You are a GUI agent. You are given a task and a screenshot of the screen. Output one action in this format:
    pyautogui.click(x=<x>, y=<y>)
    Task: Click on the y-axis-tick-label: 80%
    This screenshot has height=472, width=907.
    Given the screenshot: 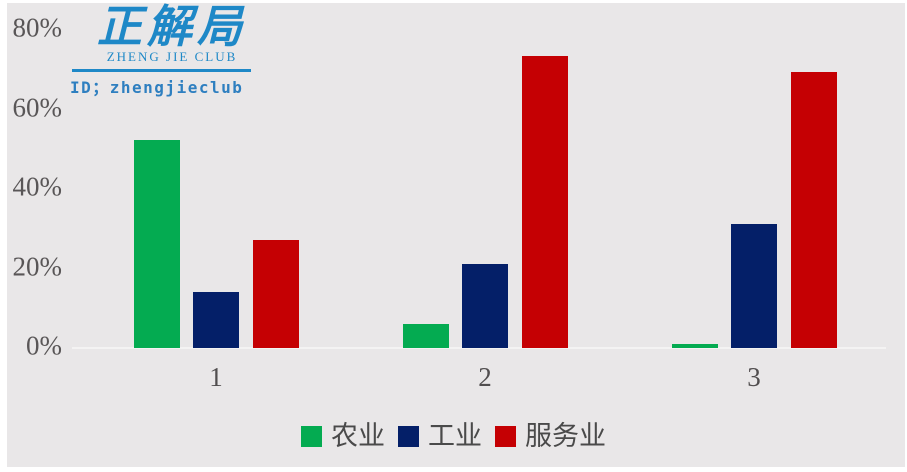 What is the action you would take?
    pyautogui.click(x=37, y=27)
    